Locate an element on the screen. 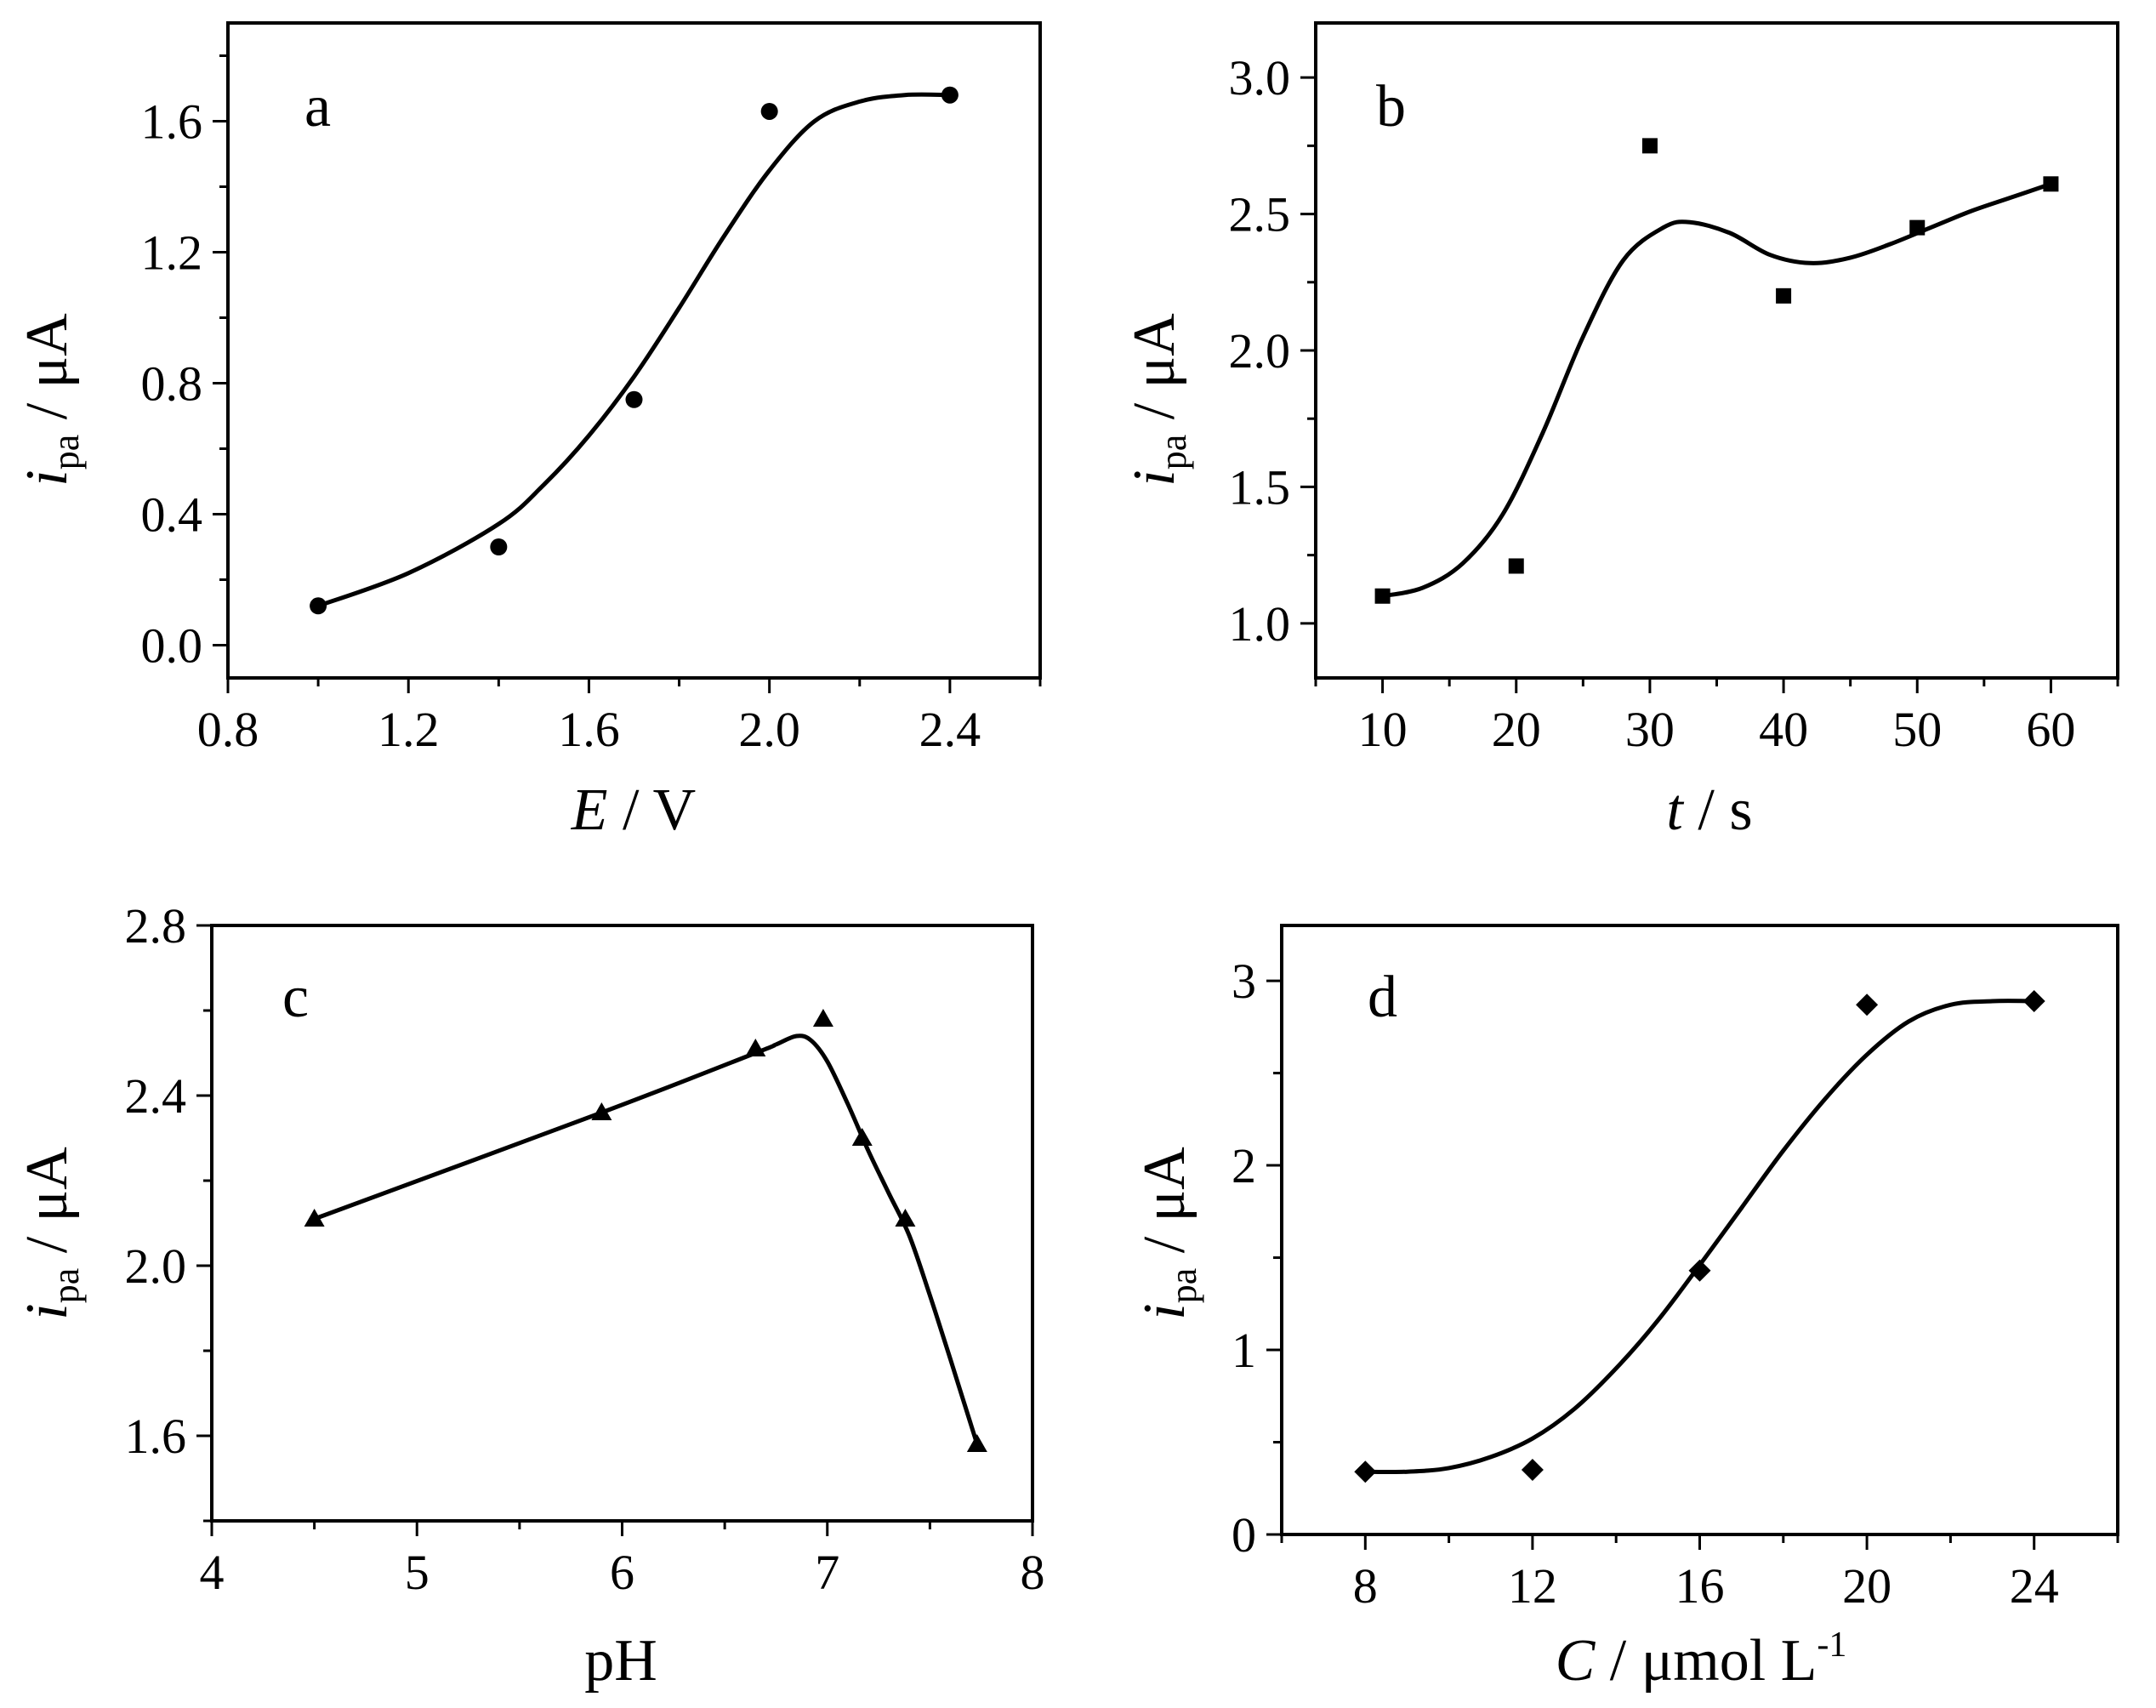 The image size is (2156, 1708). panel-b-fit-curve is located at coordinates (1717, 390).